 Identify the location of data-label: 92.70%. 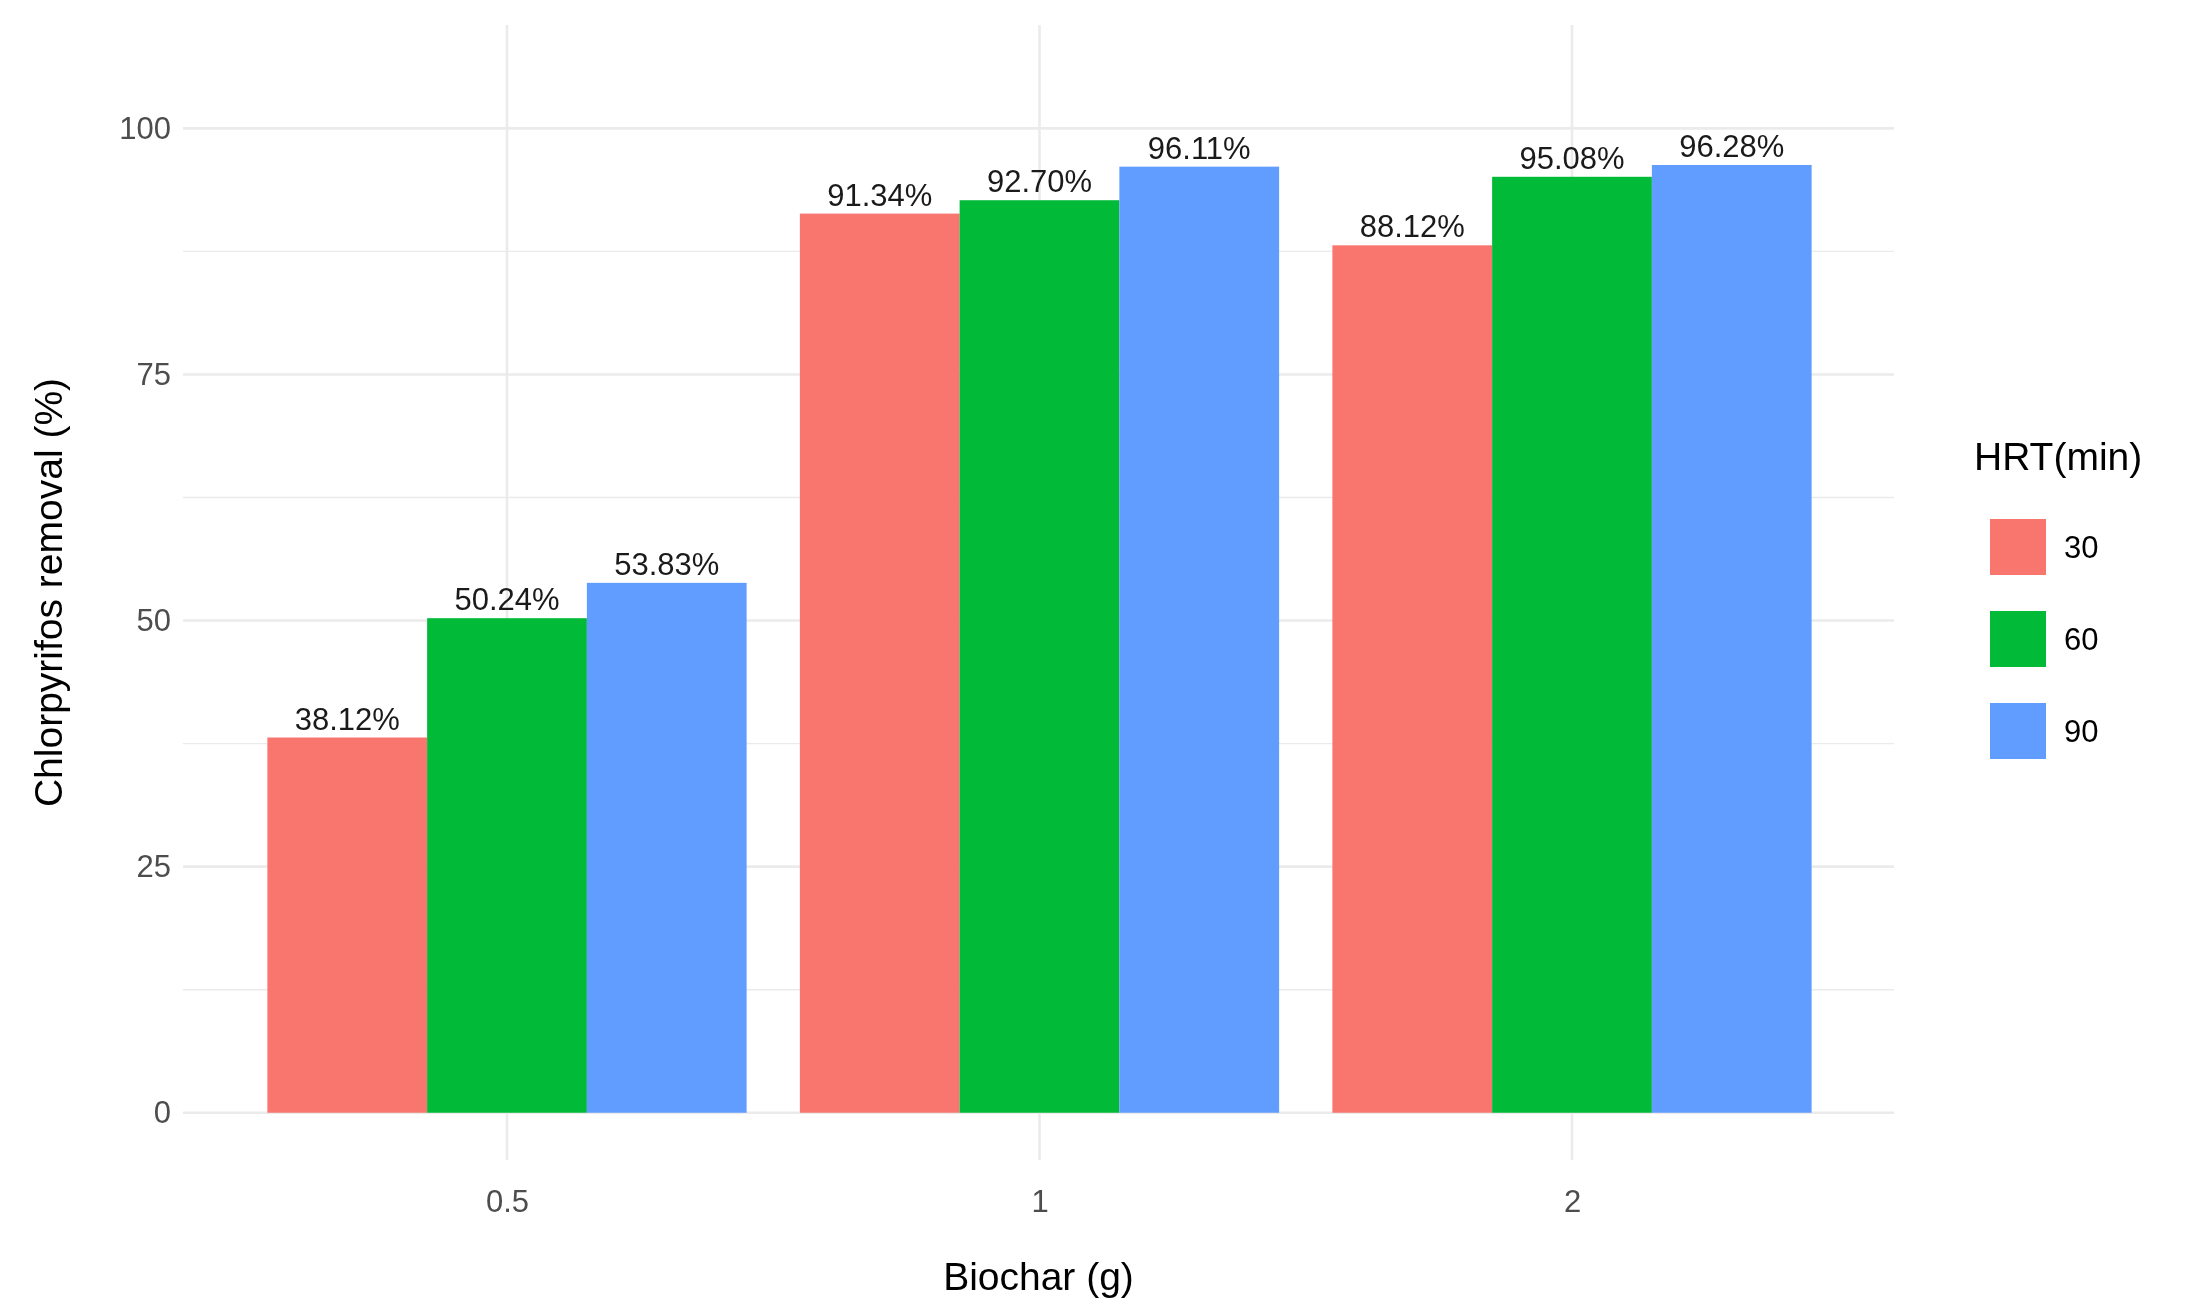
(1039, 182).